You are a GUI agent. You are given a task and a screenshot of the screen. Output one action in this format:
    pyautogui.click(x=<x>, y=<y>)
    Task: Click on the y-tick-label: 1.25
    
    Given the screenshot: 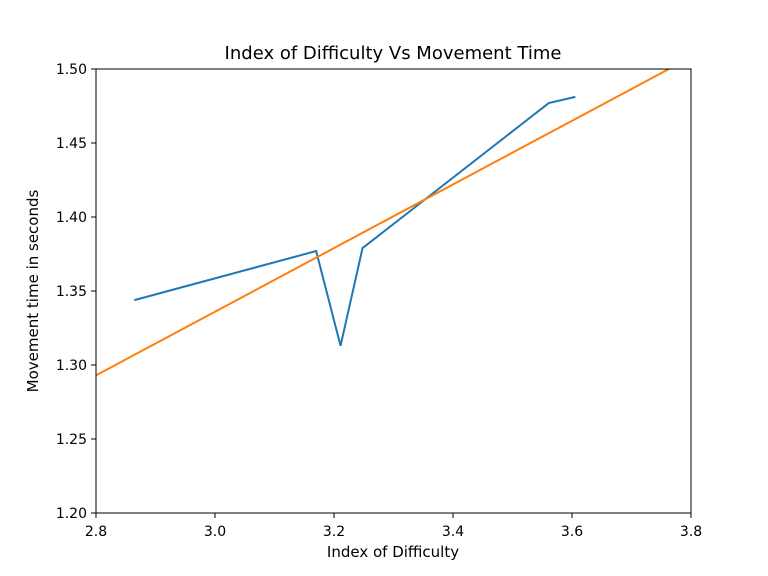 What is the action you would take?
    pyautogui.click(x=71, y=440)
    